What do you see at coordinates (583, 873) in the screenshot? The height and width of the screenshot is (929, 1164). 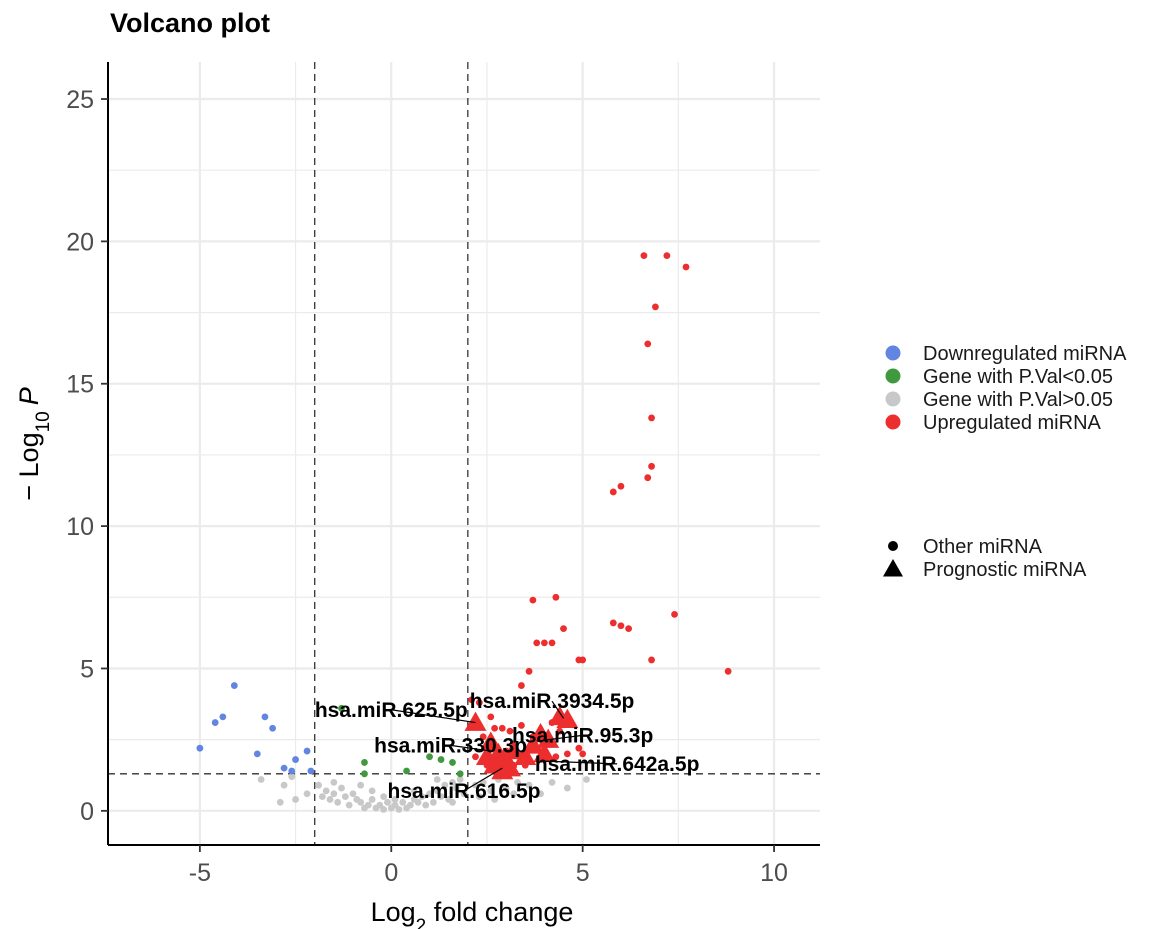 I see `x-tick-label: 5` at bounding box center [583, 873].